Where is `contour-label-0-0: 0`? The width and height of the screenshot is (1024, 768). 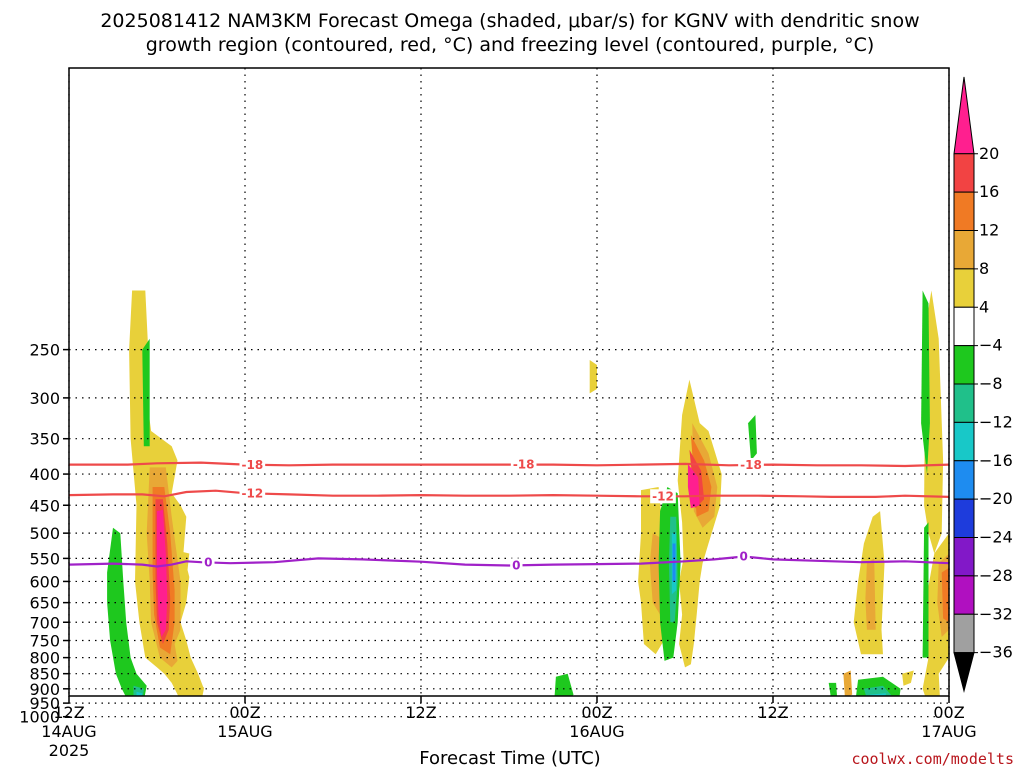 contour-label-0-0: 0 is located at coordinates (208, 562).